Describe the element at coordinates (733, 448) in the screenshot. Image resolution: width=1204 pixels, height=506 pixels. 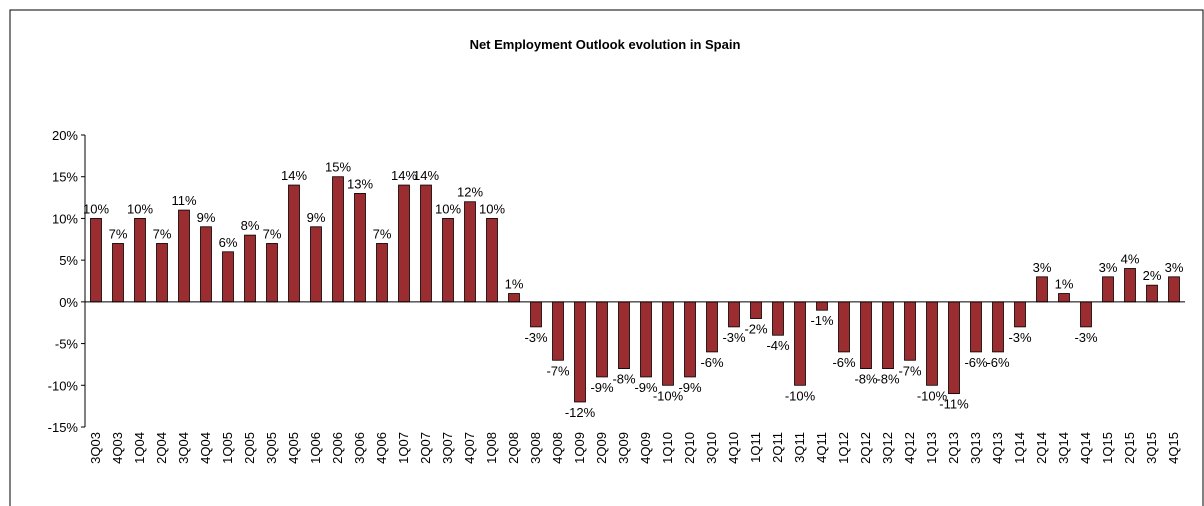
I see `x-tick-label: 4Q10` at that location.